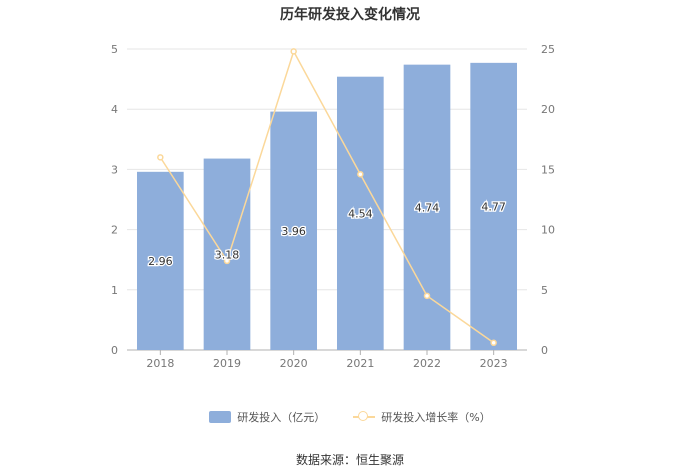  I want to click on left-tick-label: 2, so click(114, 230).